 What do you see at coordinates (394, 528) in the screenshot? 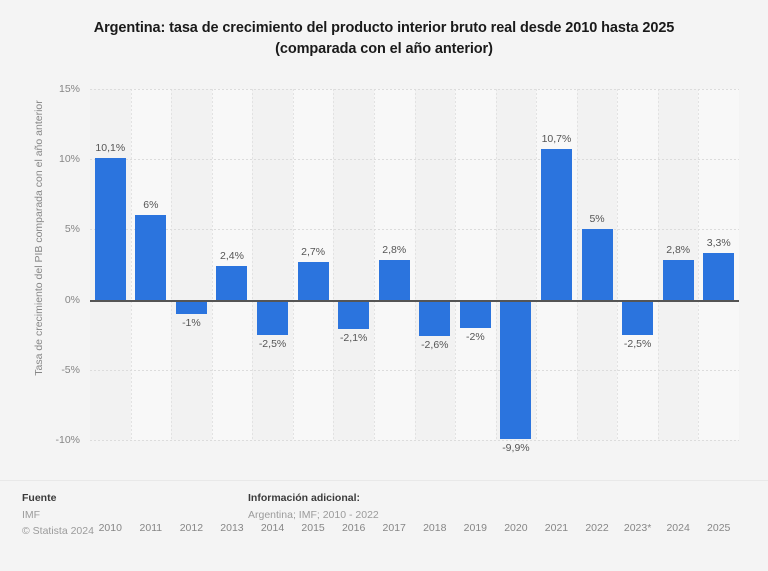
I see `x-axis-tick-label: 2017` at bounding box center [394, 528].